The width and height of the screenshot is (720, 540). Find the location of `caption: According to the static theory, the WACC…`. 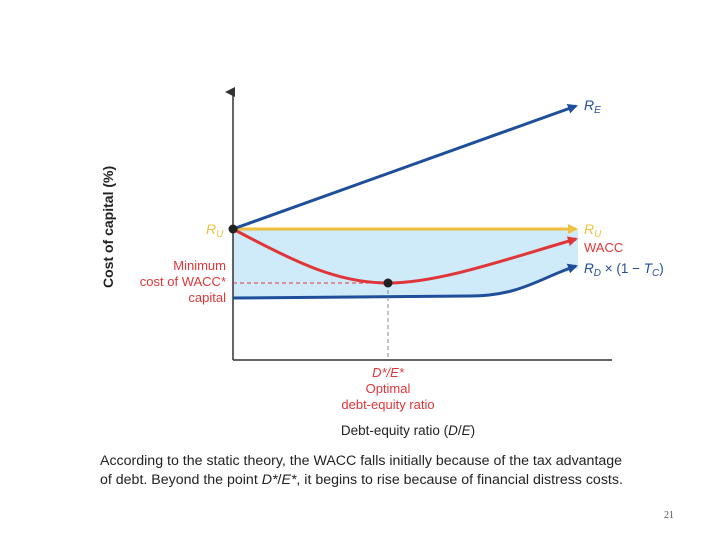

caption: According to the static theory, the WACC… is located at coordinates (395, 471).